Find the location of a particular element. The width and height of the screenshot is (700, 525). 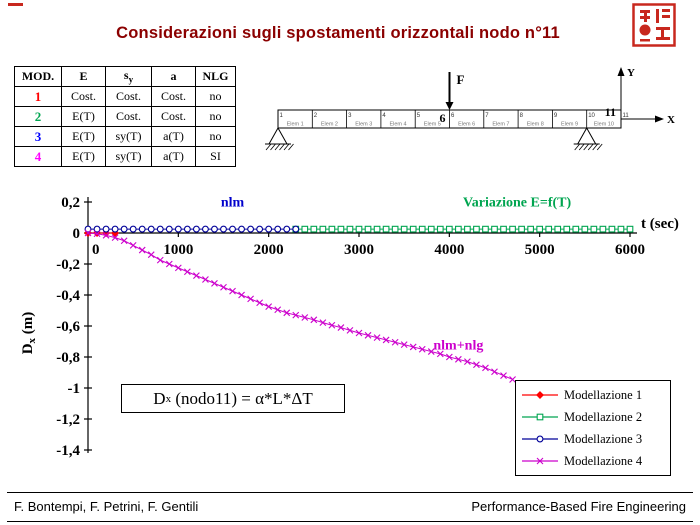

bottom-border is located at coordinates (350, 521).